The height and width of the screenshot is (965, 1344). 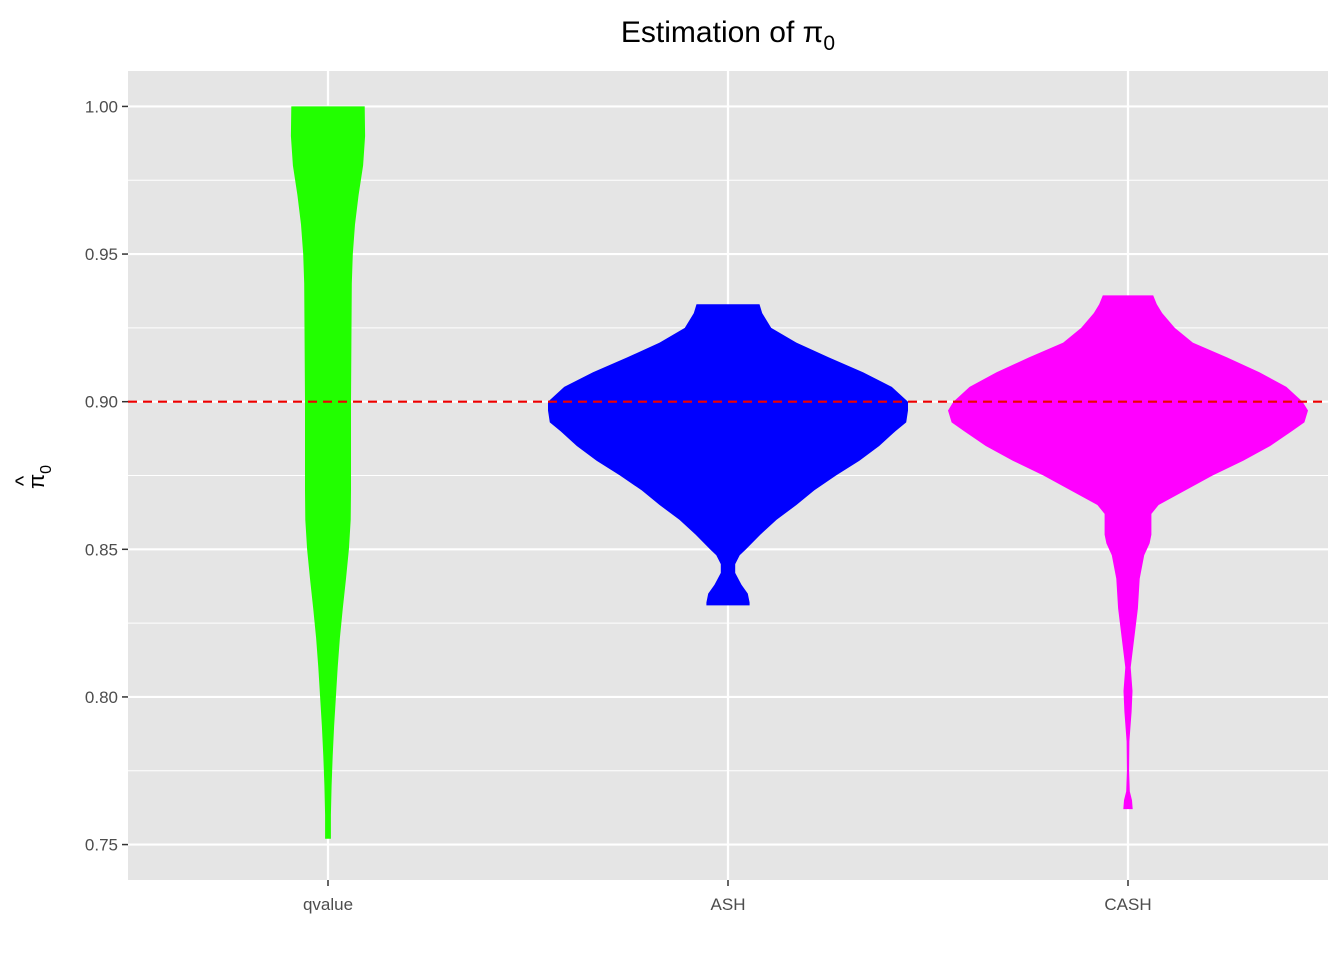 I want to click on chart-title: Estimation of π0, so click(x=728, y=35).